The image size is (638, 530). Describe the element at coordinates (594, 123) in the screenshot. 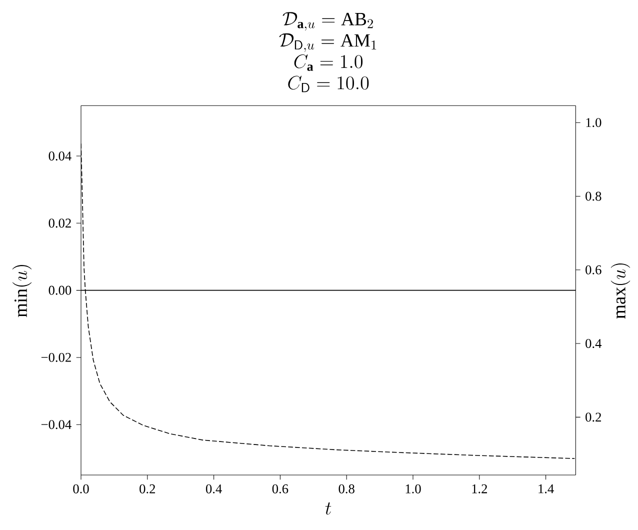

I see `y2-tick-label: 1.0` at that location.